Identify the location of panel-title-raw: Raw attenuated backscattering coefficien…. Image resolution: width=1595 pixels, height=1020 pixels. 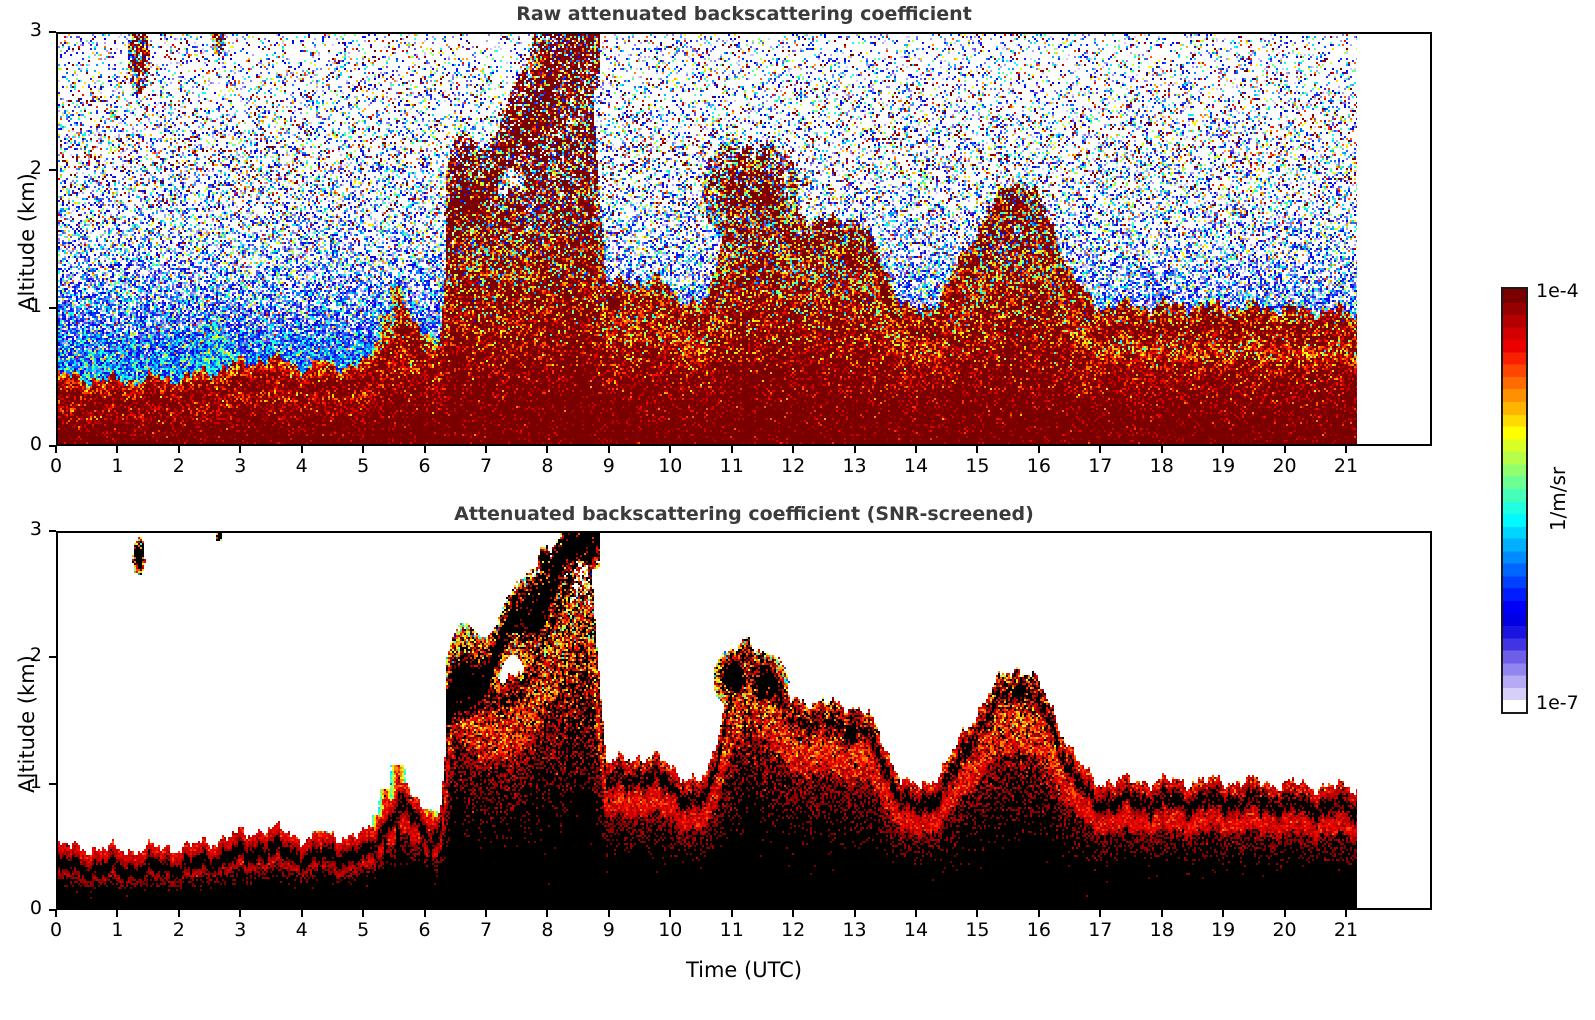
(744, 14).